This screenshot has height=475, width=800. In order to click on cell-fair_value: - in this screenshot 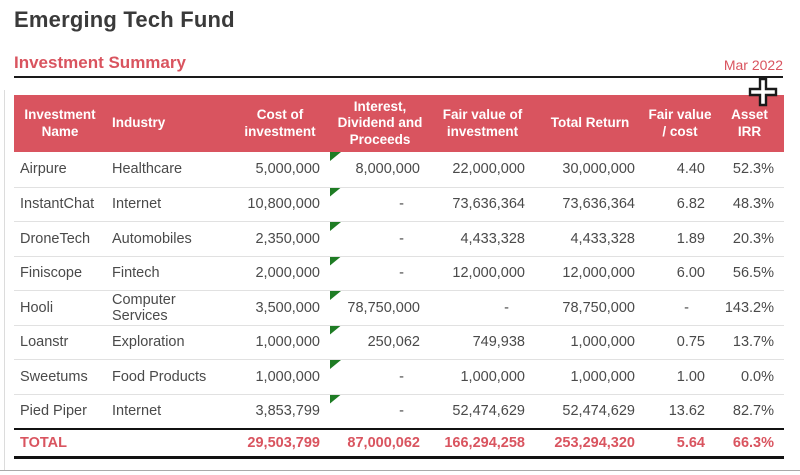, I will do `click(482, 308)`.